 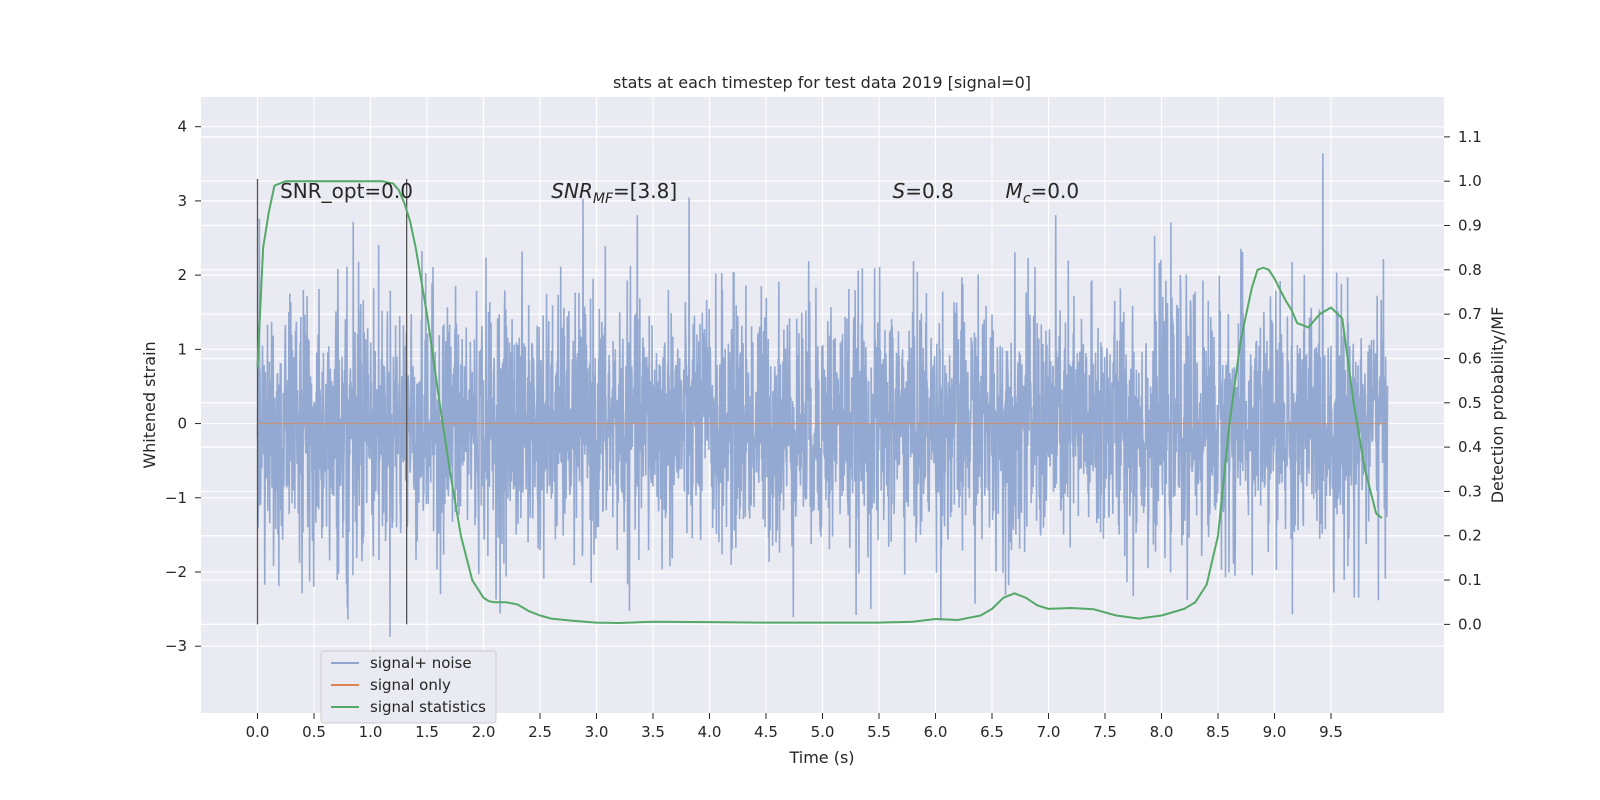 I want to click on x-axis-label: Time (s), so click(x=821, y=757).